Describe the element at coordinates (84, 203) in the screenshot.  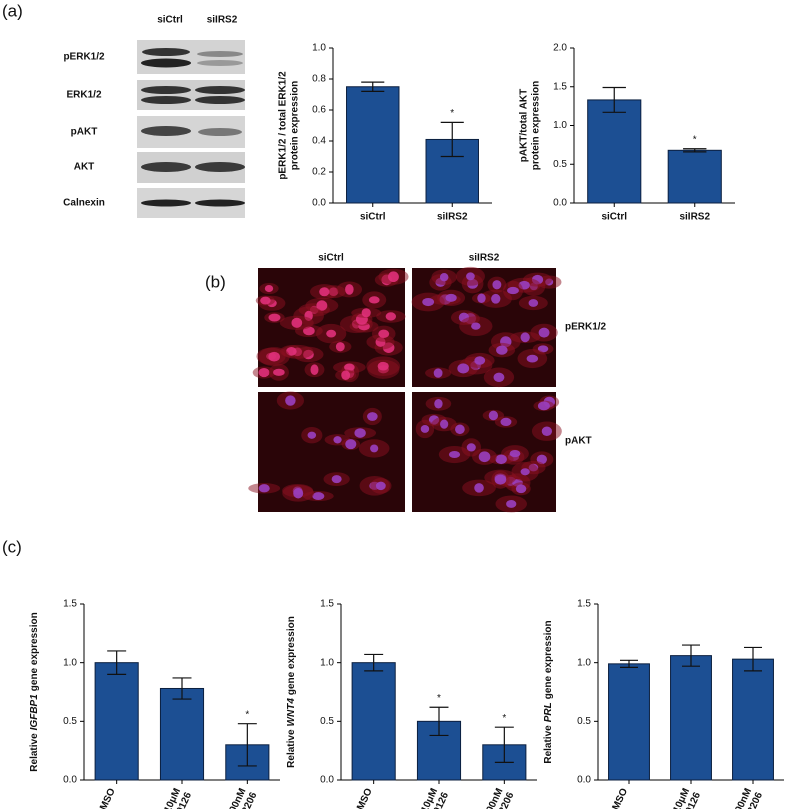
I see `blot-row-label: Calnexin` at that location.